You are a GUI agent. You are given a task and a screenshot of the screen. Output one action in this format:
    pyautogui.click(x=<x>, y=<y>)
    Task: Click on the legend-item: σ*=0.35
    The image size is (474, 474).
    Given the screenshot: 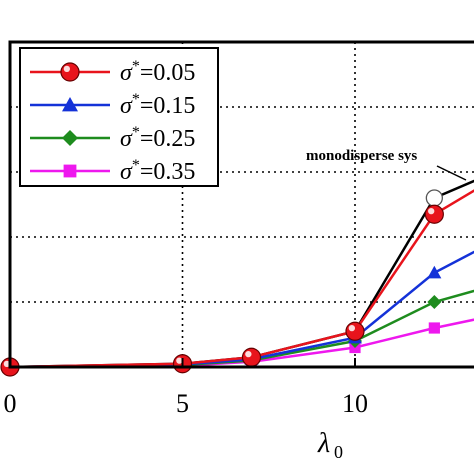 What is the action you would take?
    pyautogui.click(x=112, y=171)
    